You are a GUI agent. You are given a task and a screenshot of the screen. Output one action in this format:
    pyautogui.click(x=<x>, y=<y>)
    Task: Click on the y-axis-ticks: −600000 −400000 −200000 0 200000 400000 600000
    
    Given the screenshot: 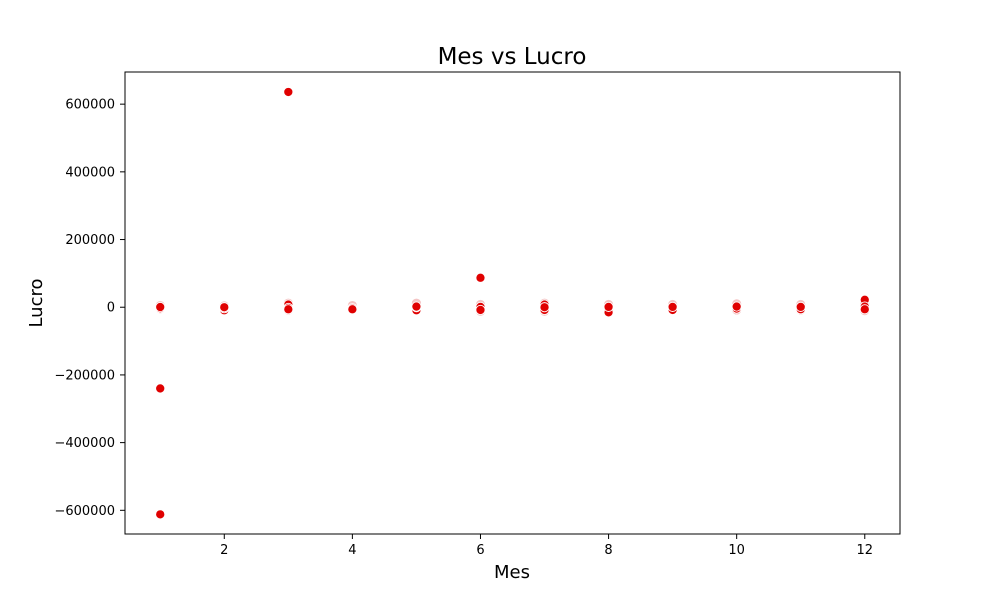 What is the action you would take?
    pyautogui.click(x=89, y=308)
    